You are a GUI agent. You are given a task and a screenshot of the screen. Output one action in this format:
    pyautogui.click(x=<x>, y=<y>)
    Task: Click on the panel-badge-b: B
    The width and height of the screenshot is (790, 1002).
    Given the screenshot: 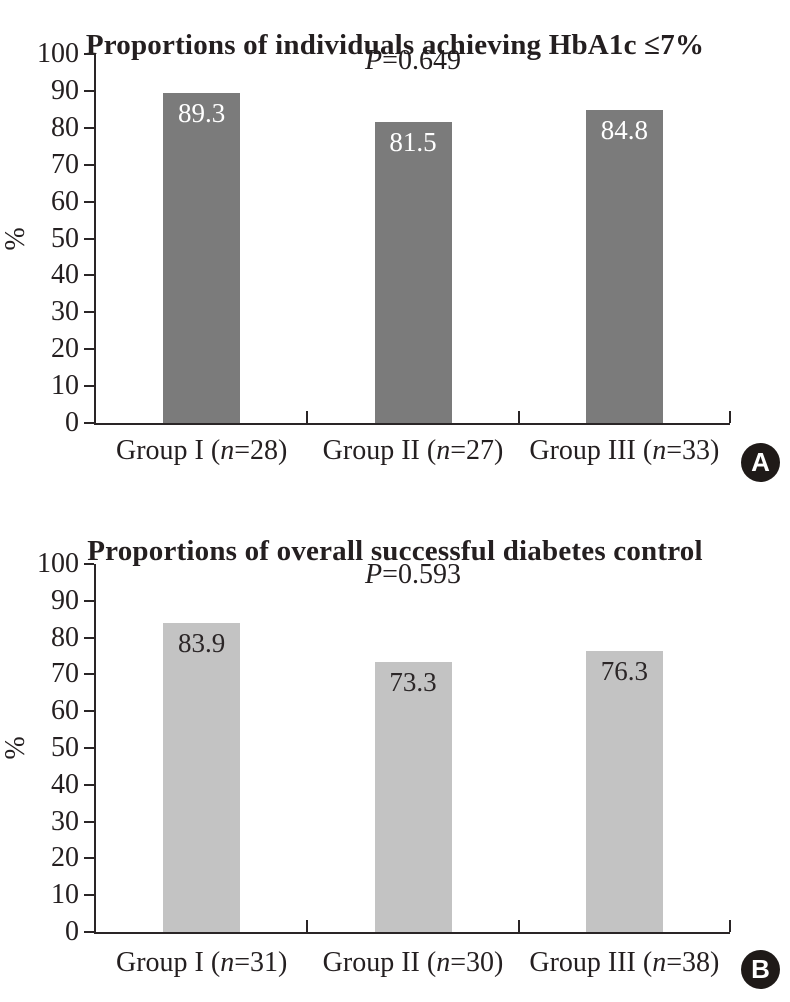 What is the action you would take?
    pyautogui.click(x=760, y=969)
    